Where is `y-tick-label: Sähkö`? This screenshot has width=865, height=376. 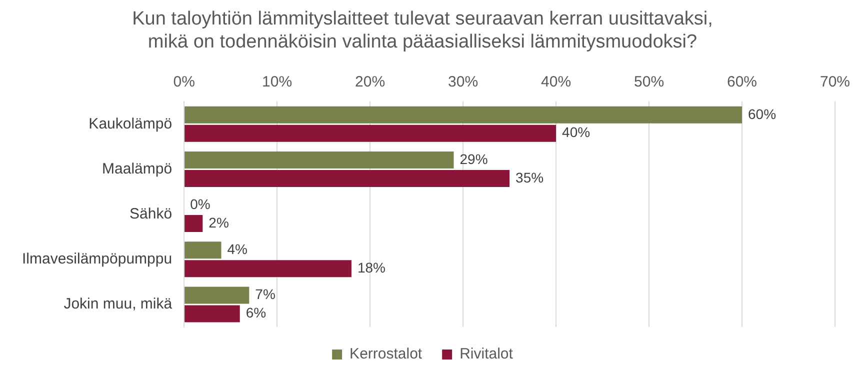 y-tick-label: Sähkö is located at coordinates (151, 213).